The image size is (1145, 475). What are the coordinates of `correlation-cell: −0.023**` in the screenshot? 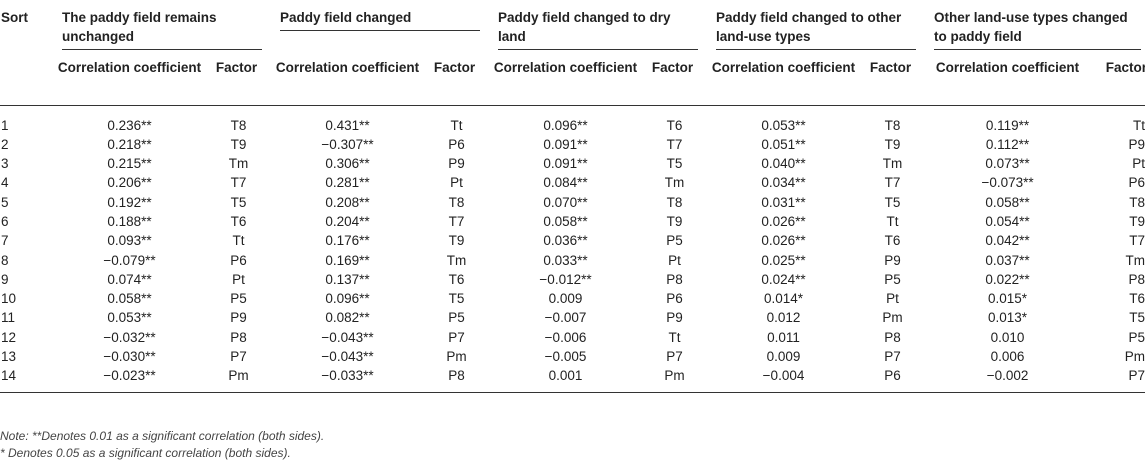 It's located at (129, 379).